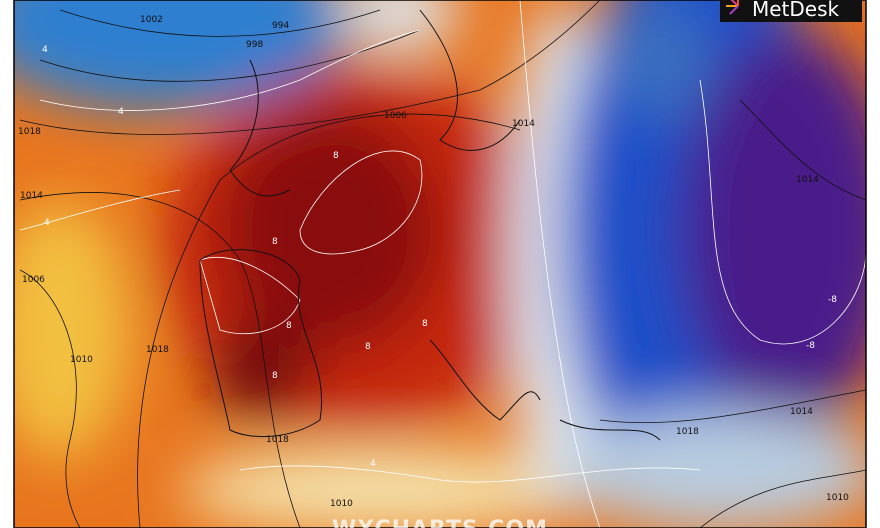  Describe the element at coordinates (732, 7) in the screenshot. I see `logo-icon` at that location.